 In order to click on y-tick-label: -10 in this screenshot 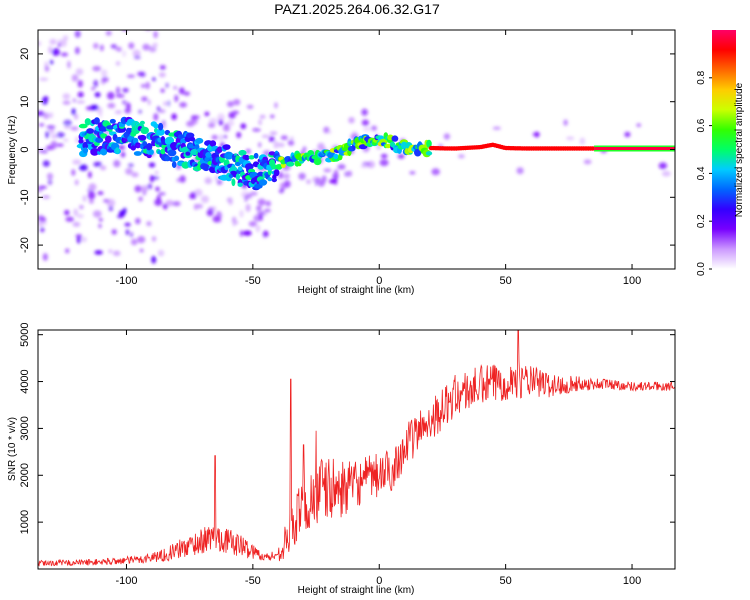, I will do `click(25, 197)`.